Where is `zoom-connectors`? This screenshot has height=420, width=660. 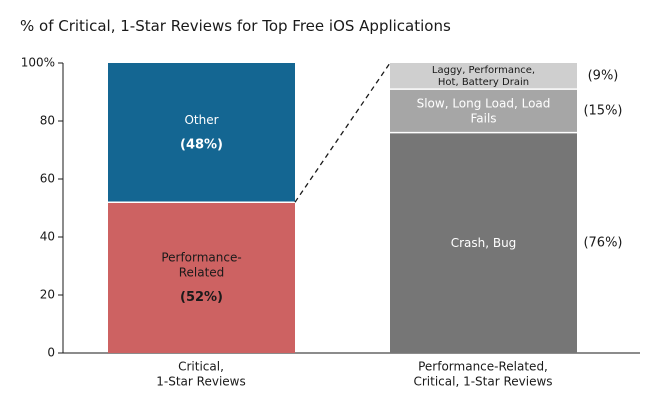 zoom-connectors is located at coordinates (342, 132).